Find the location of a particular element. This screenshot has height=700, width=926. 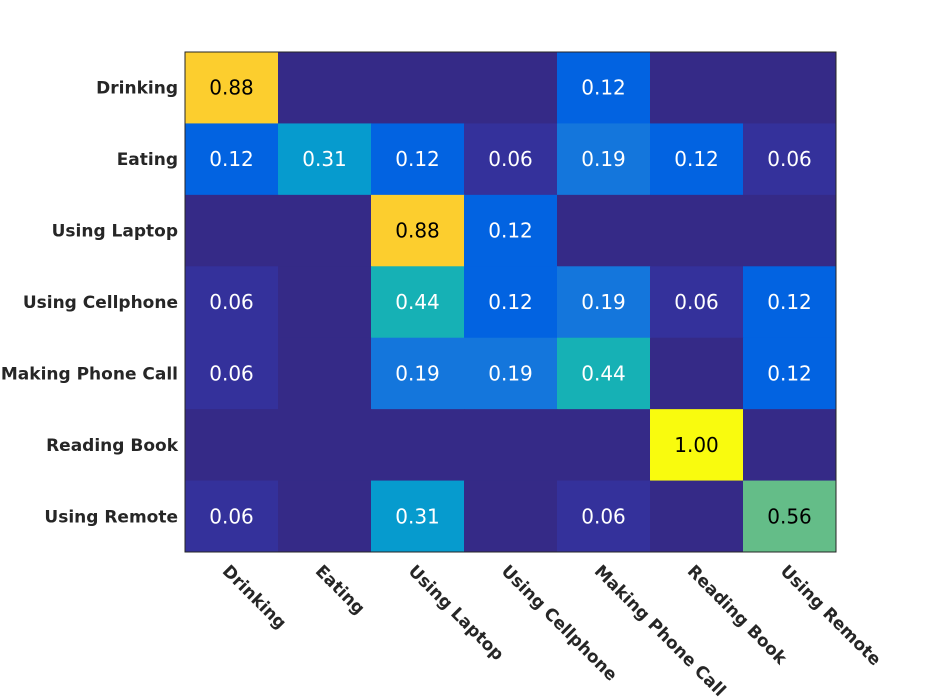

cell-drinking-making-phone-call is located at coordinates (604, 88).